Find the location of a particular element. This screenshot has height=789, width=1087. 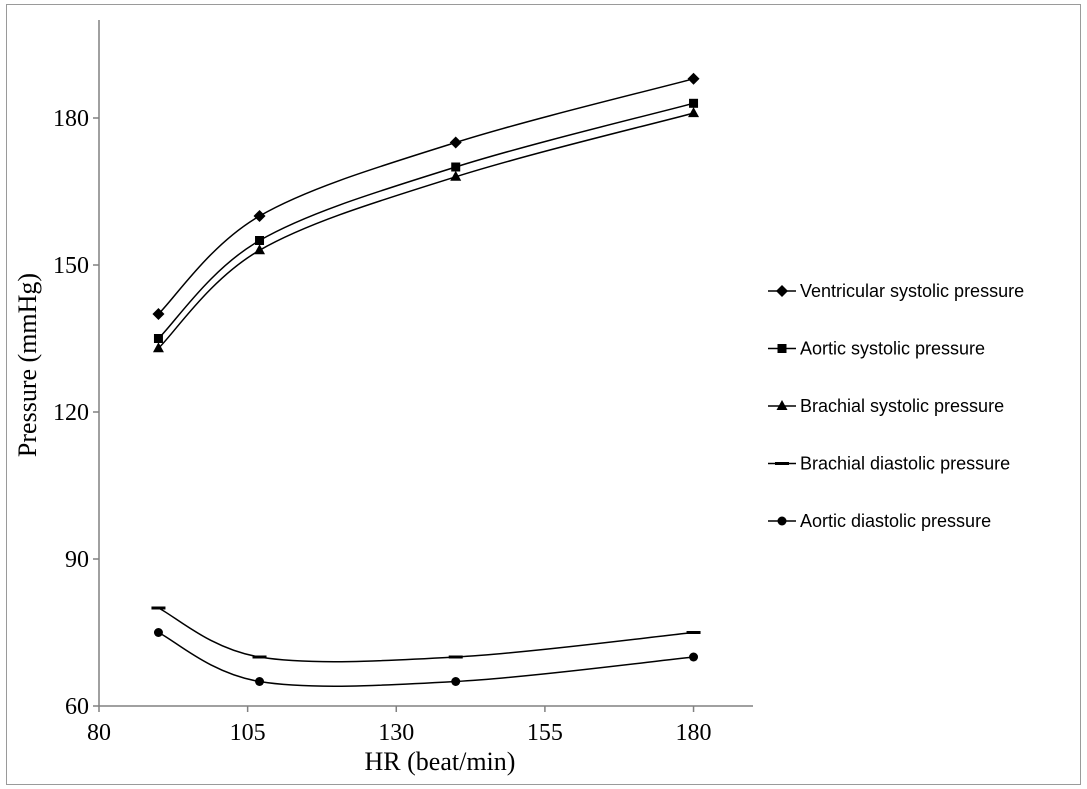

legend-entry: Aortic diastolic pressure is located at coordinates (895, 521).